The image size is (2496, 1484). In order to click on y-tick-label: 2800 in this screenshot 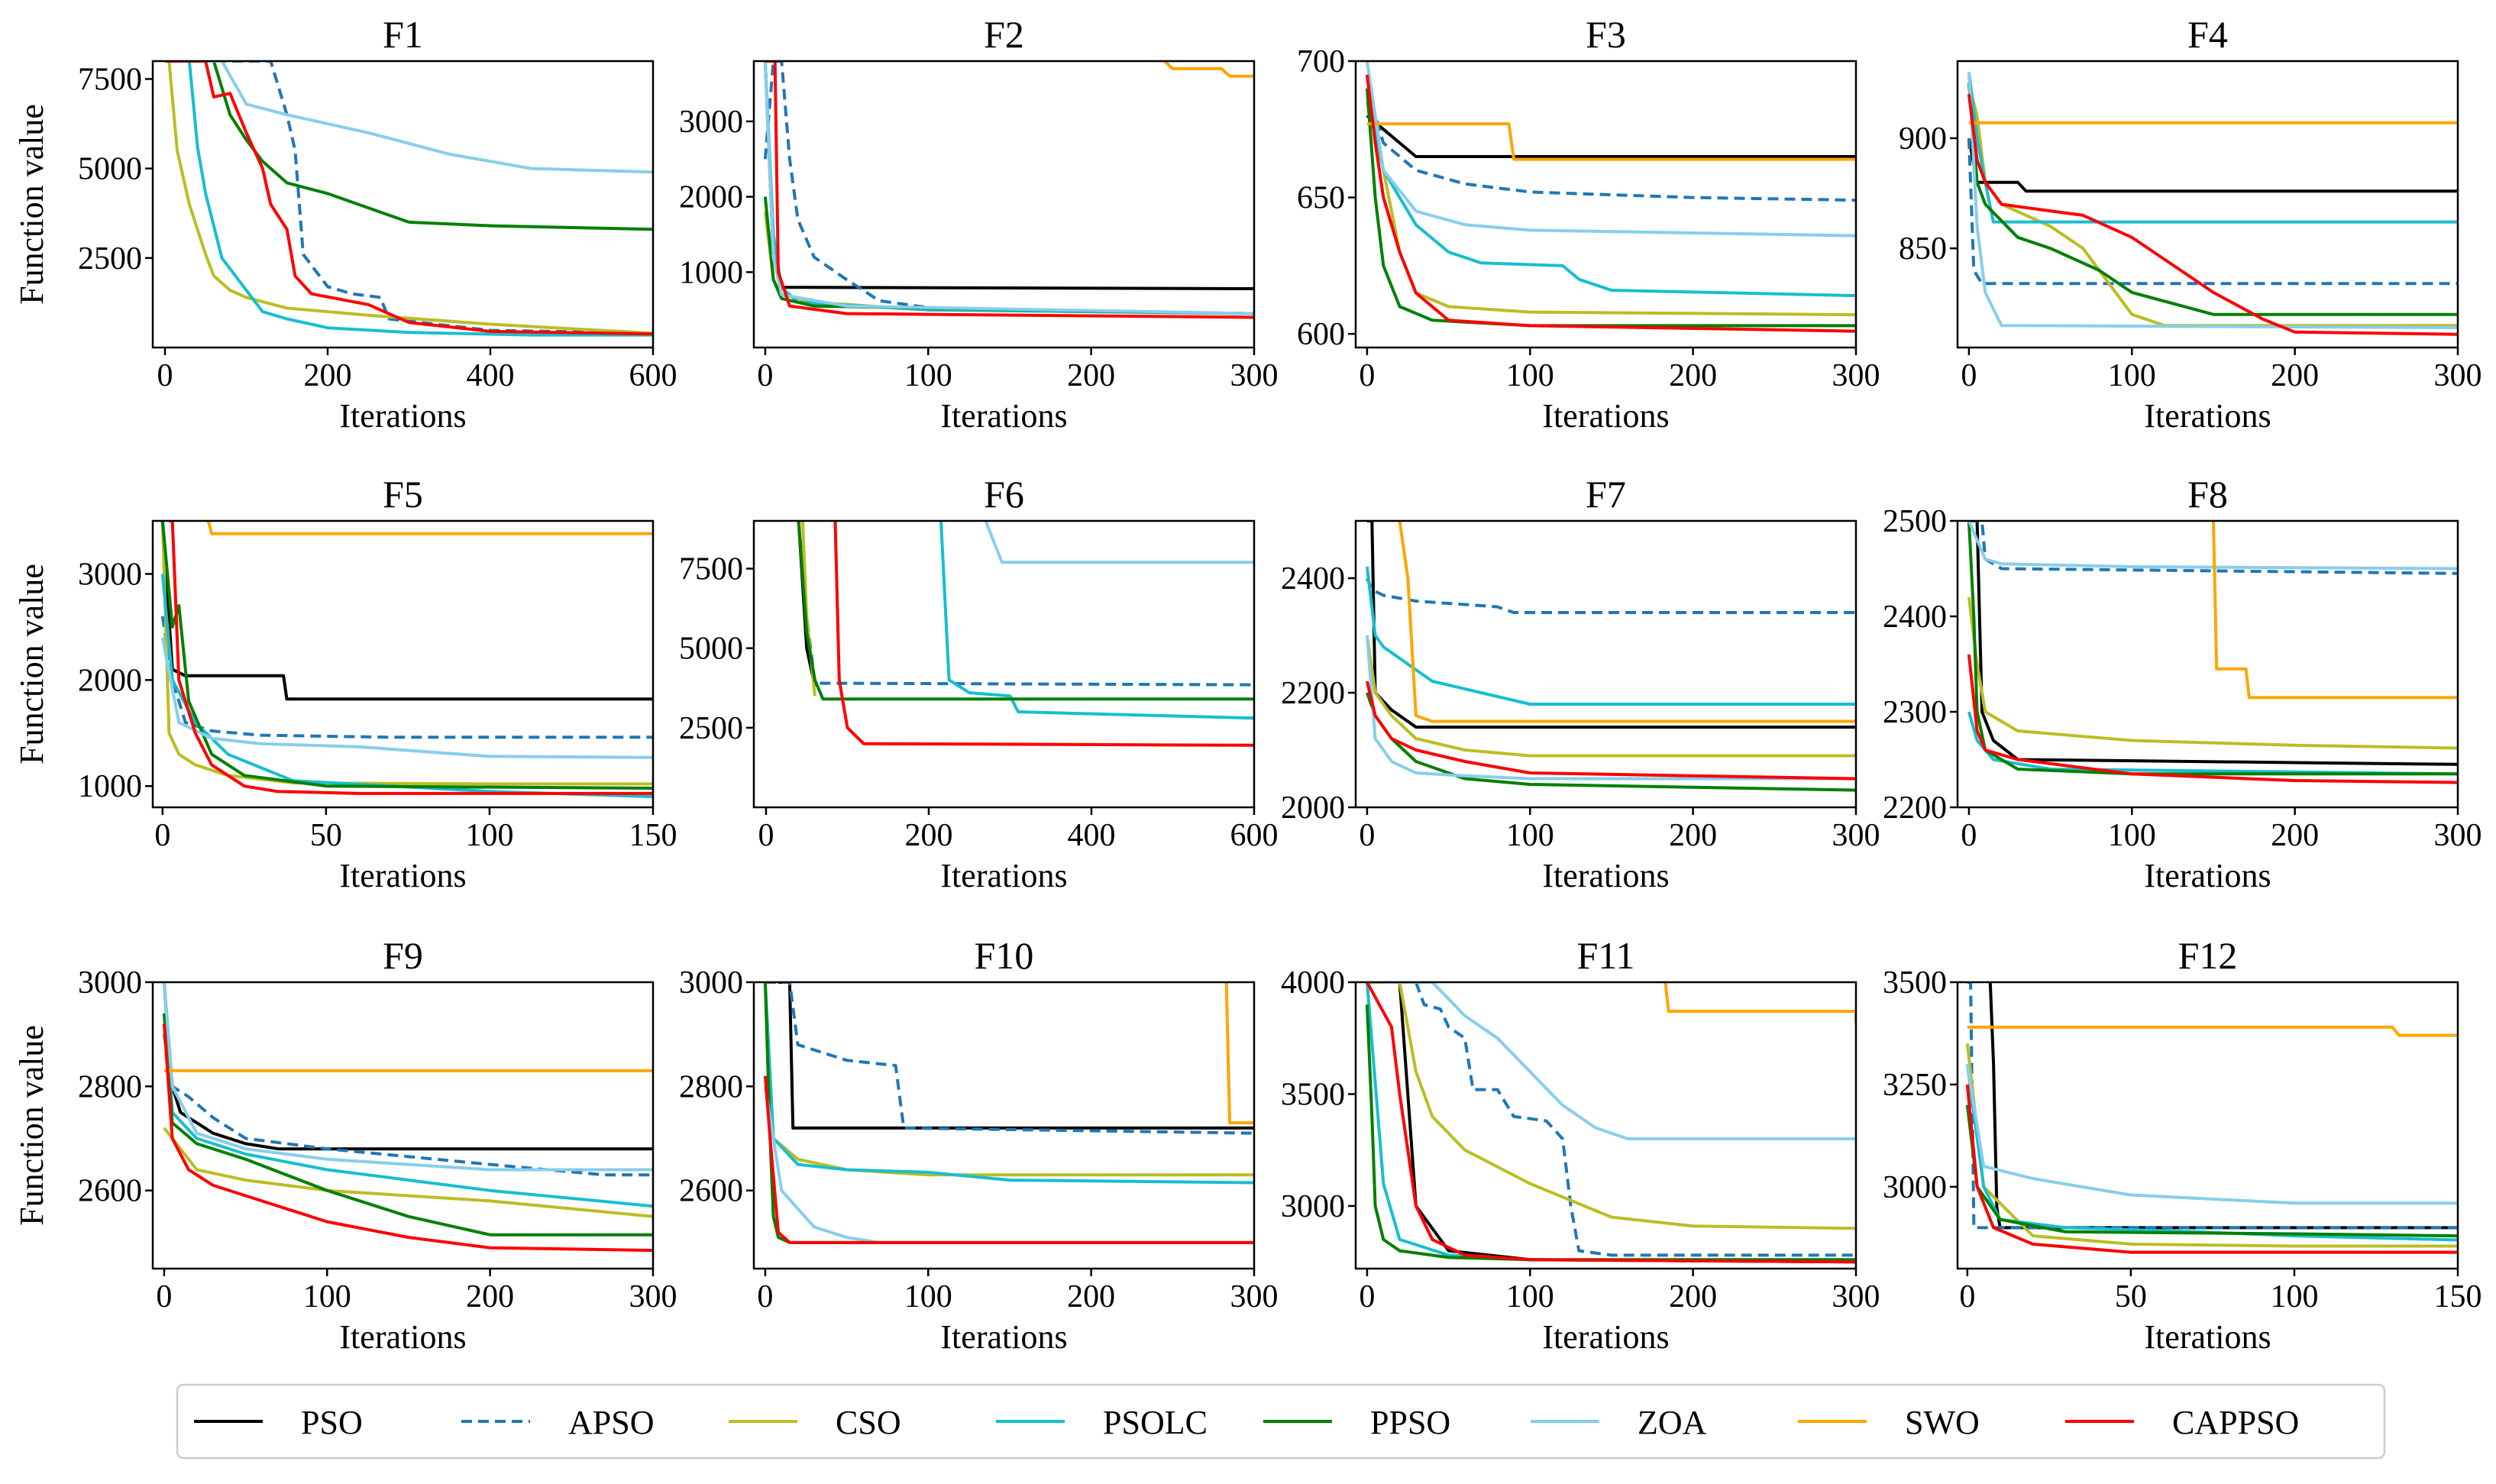, I will do `click(711, 1086)`.